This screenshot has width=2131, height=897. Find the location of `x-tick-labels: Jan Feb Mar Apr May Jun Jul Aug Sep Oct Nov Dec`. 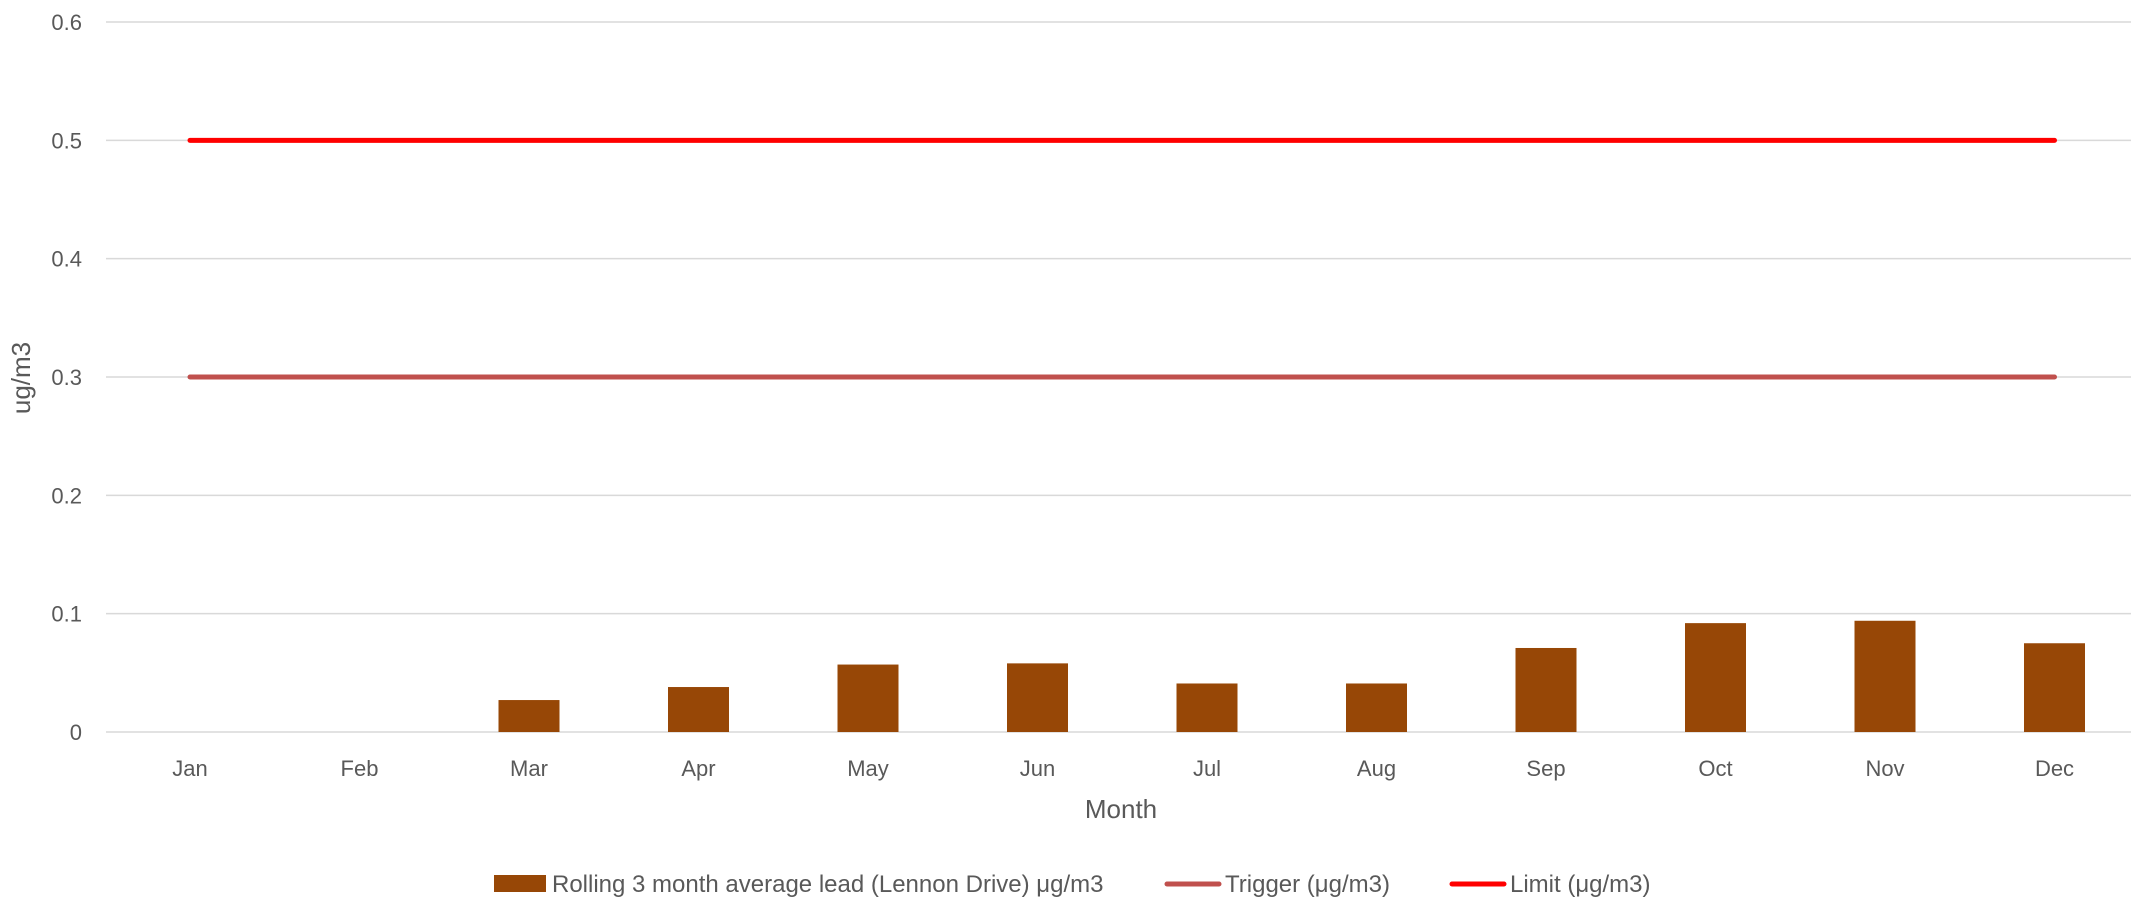

x-tick-labels: Jan Feb Mar Apr May Jun Jul Aug Sep Oct Nov Dec is located at coordinates (1123, 768).